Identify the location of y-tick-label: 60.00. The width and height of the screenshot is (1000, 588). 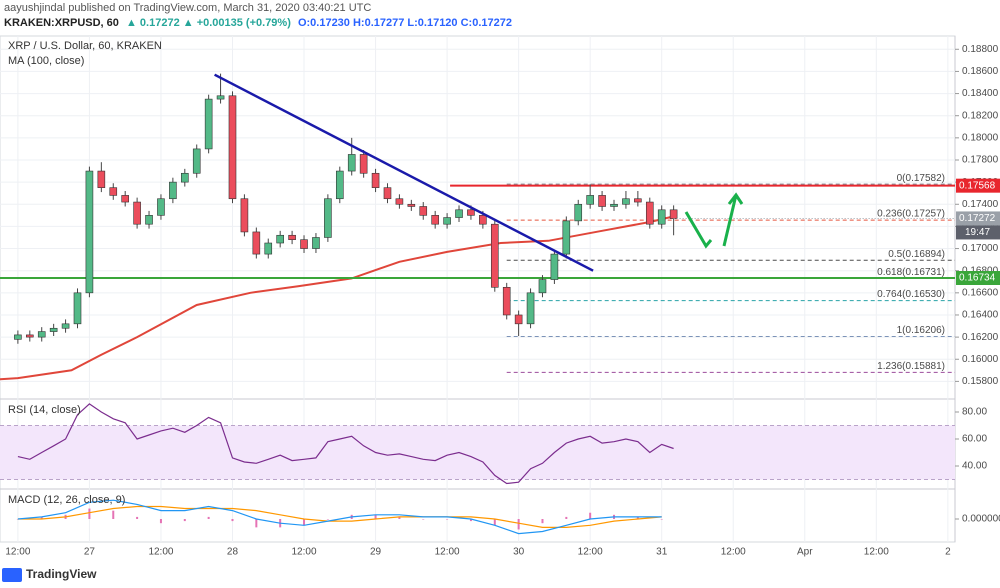
(974, 439).